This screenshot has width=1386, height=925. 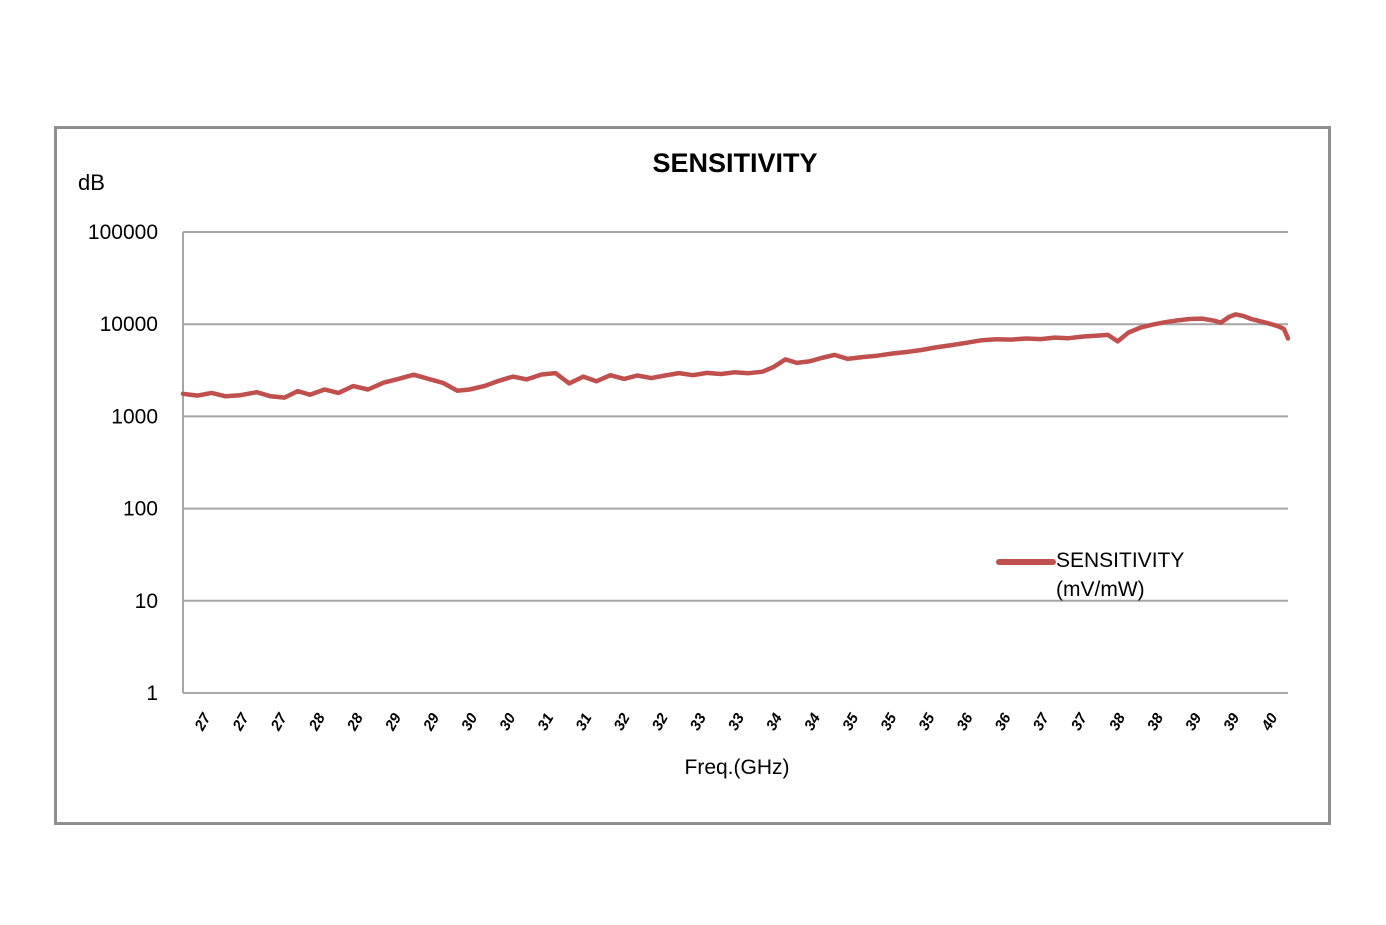 What do you see at coordinates (1100, 589) in the screenshot?
I see `legend-label-line2: (mV/mW)` at bounding box center [1100, 589].